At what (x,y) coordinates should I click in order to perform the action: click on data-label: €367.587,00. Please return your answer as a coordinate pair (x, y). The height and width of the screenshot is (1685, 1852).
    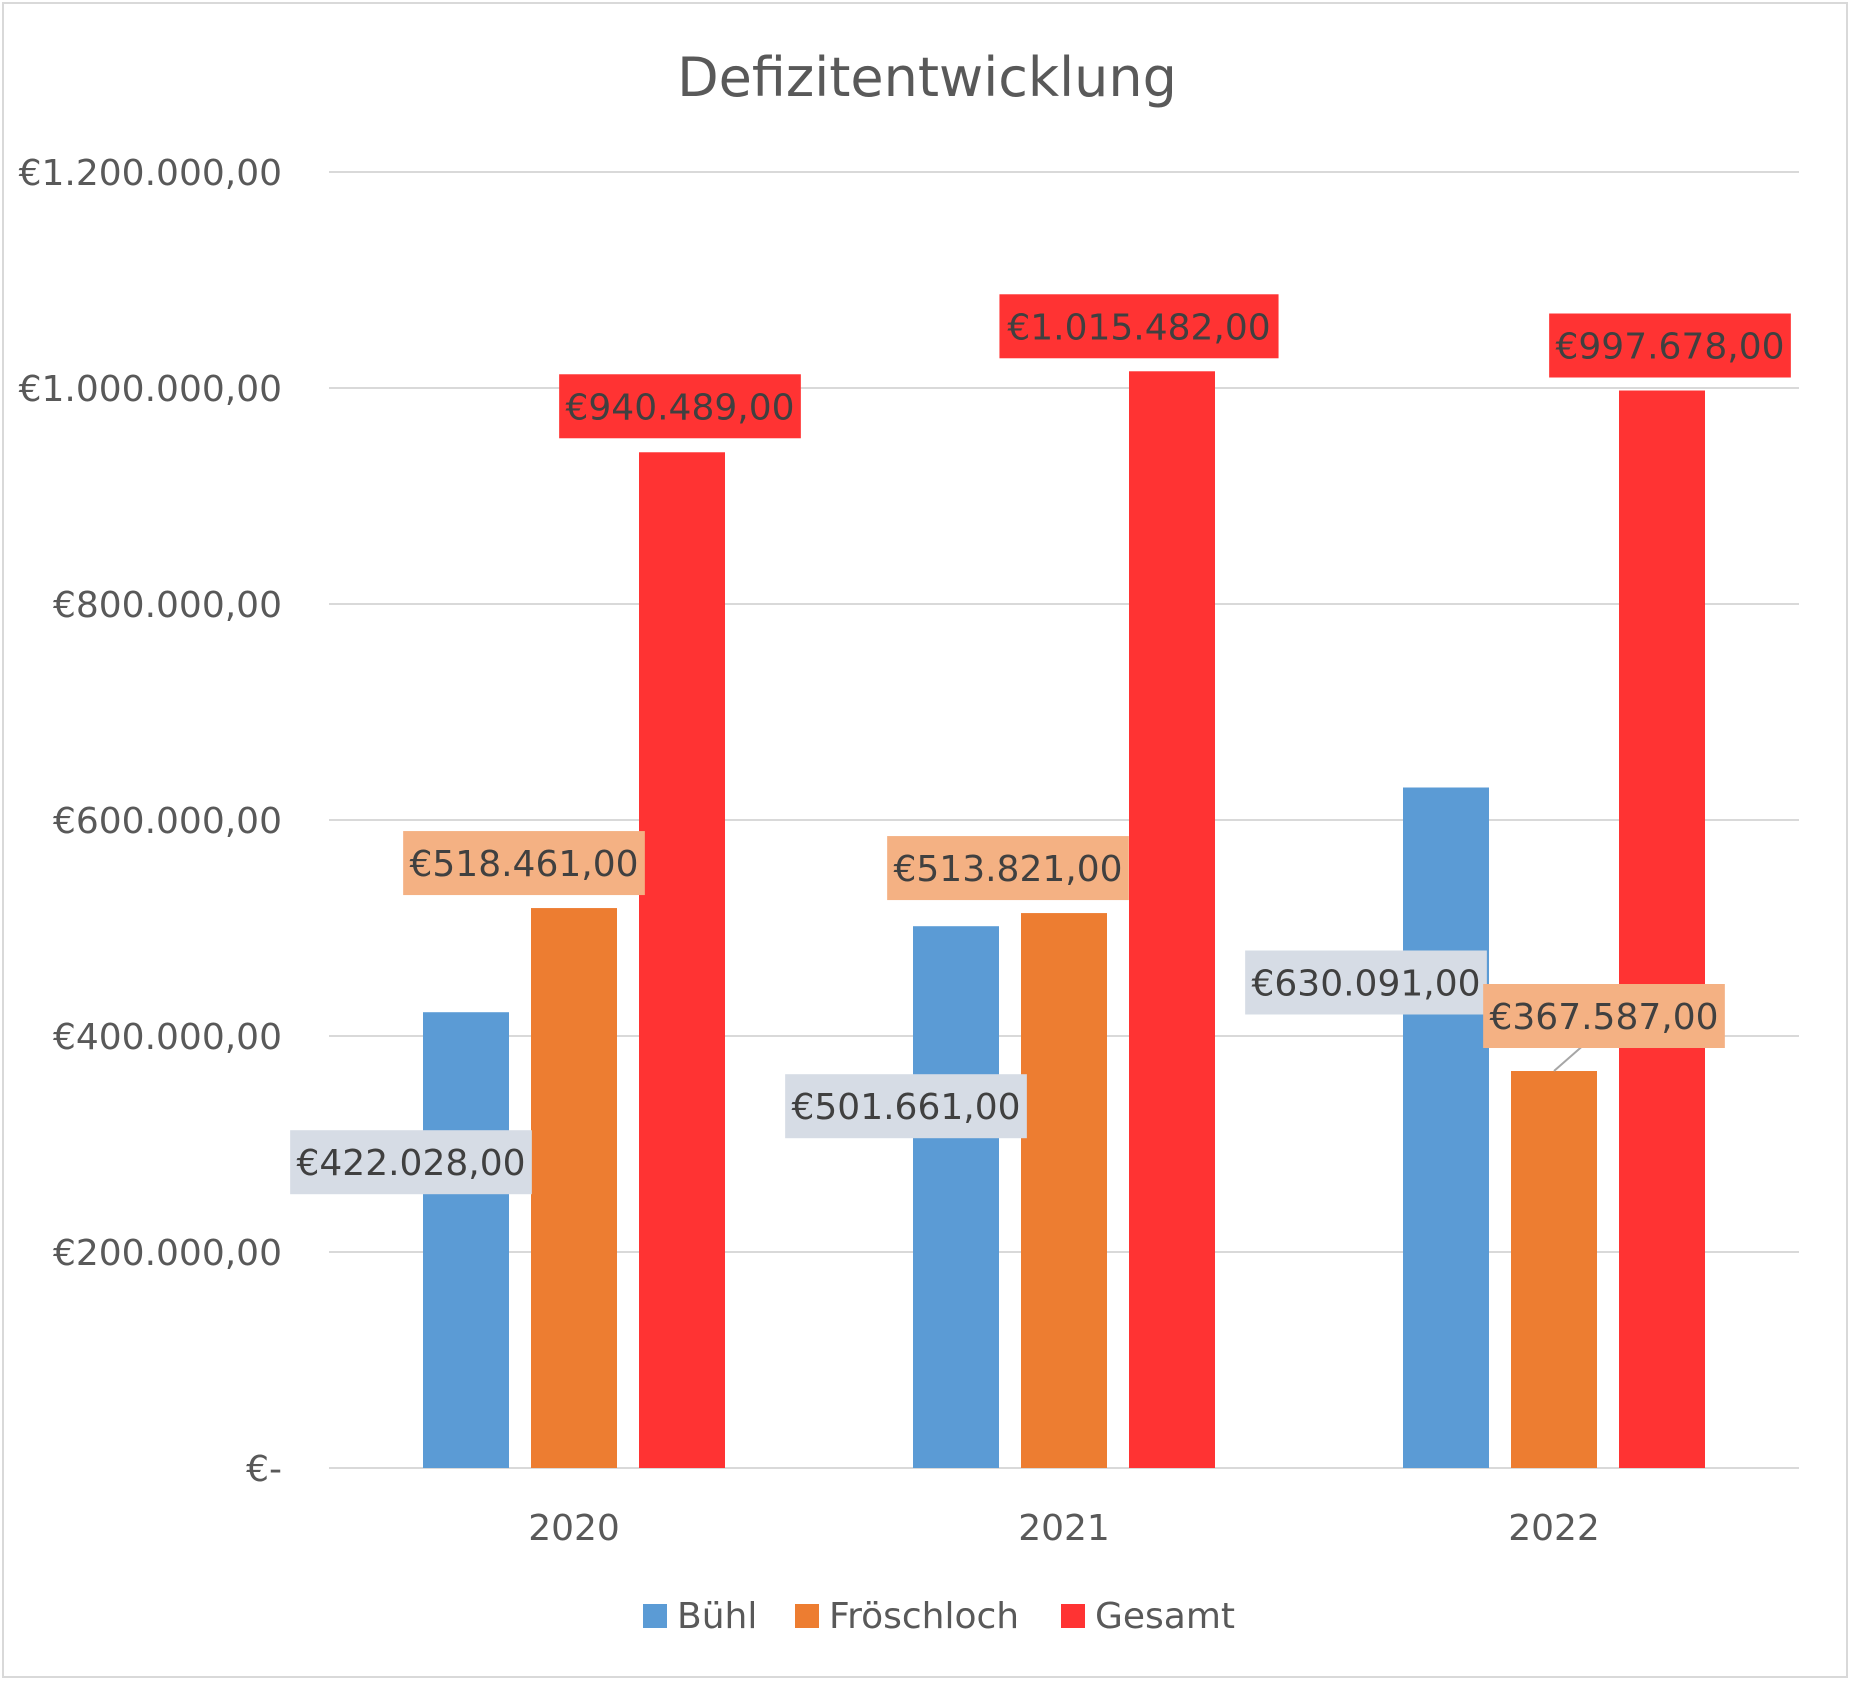
    Looking at the image, I should click on (1603, 1017).